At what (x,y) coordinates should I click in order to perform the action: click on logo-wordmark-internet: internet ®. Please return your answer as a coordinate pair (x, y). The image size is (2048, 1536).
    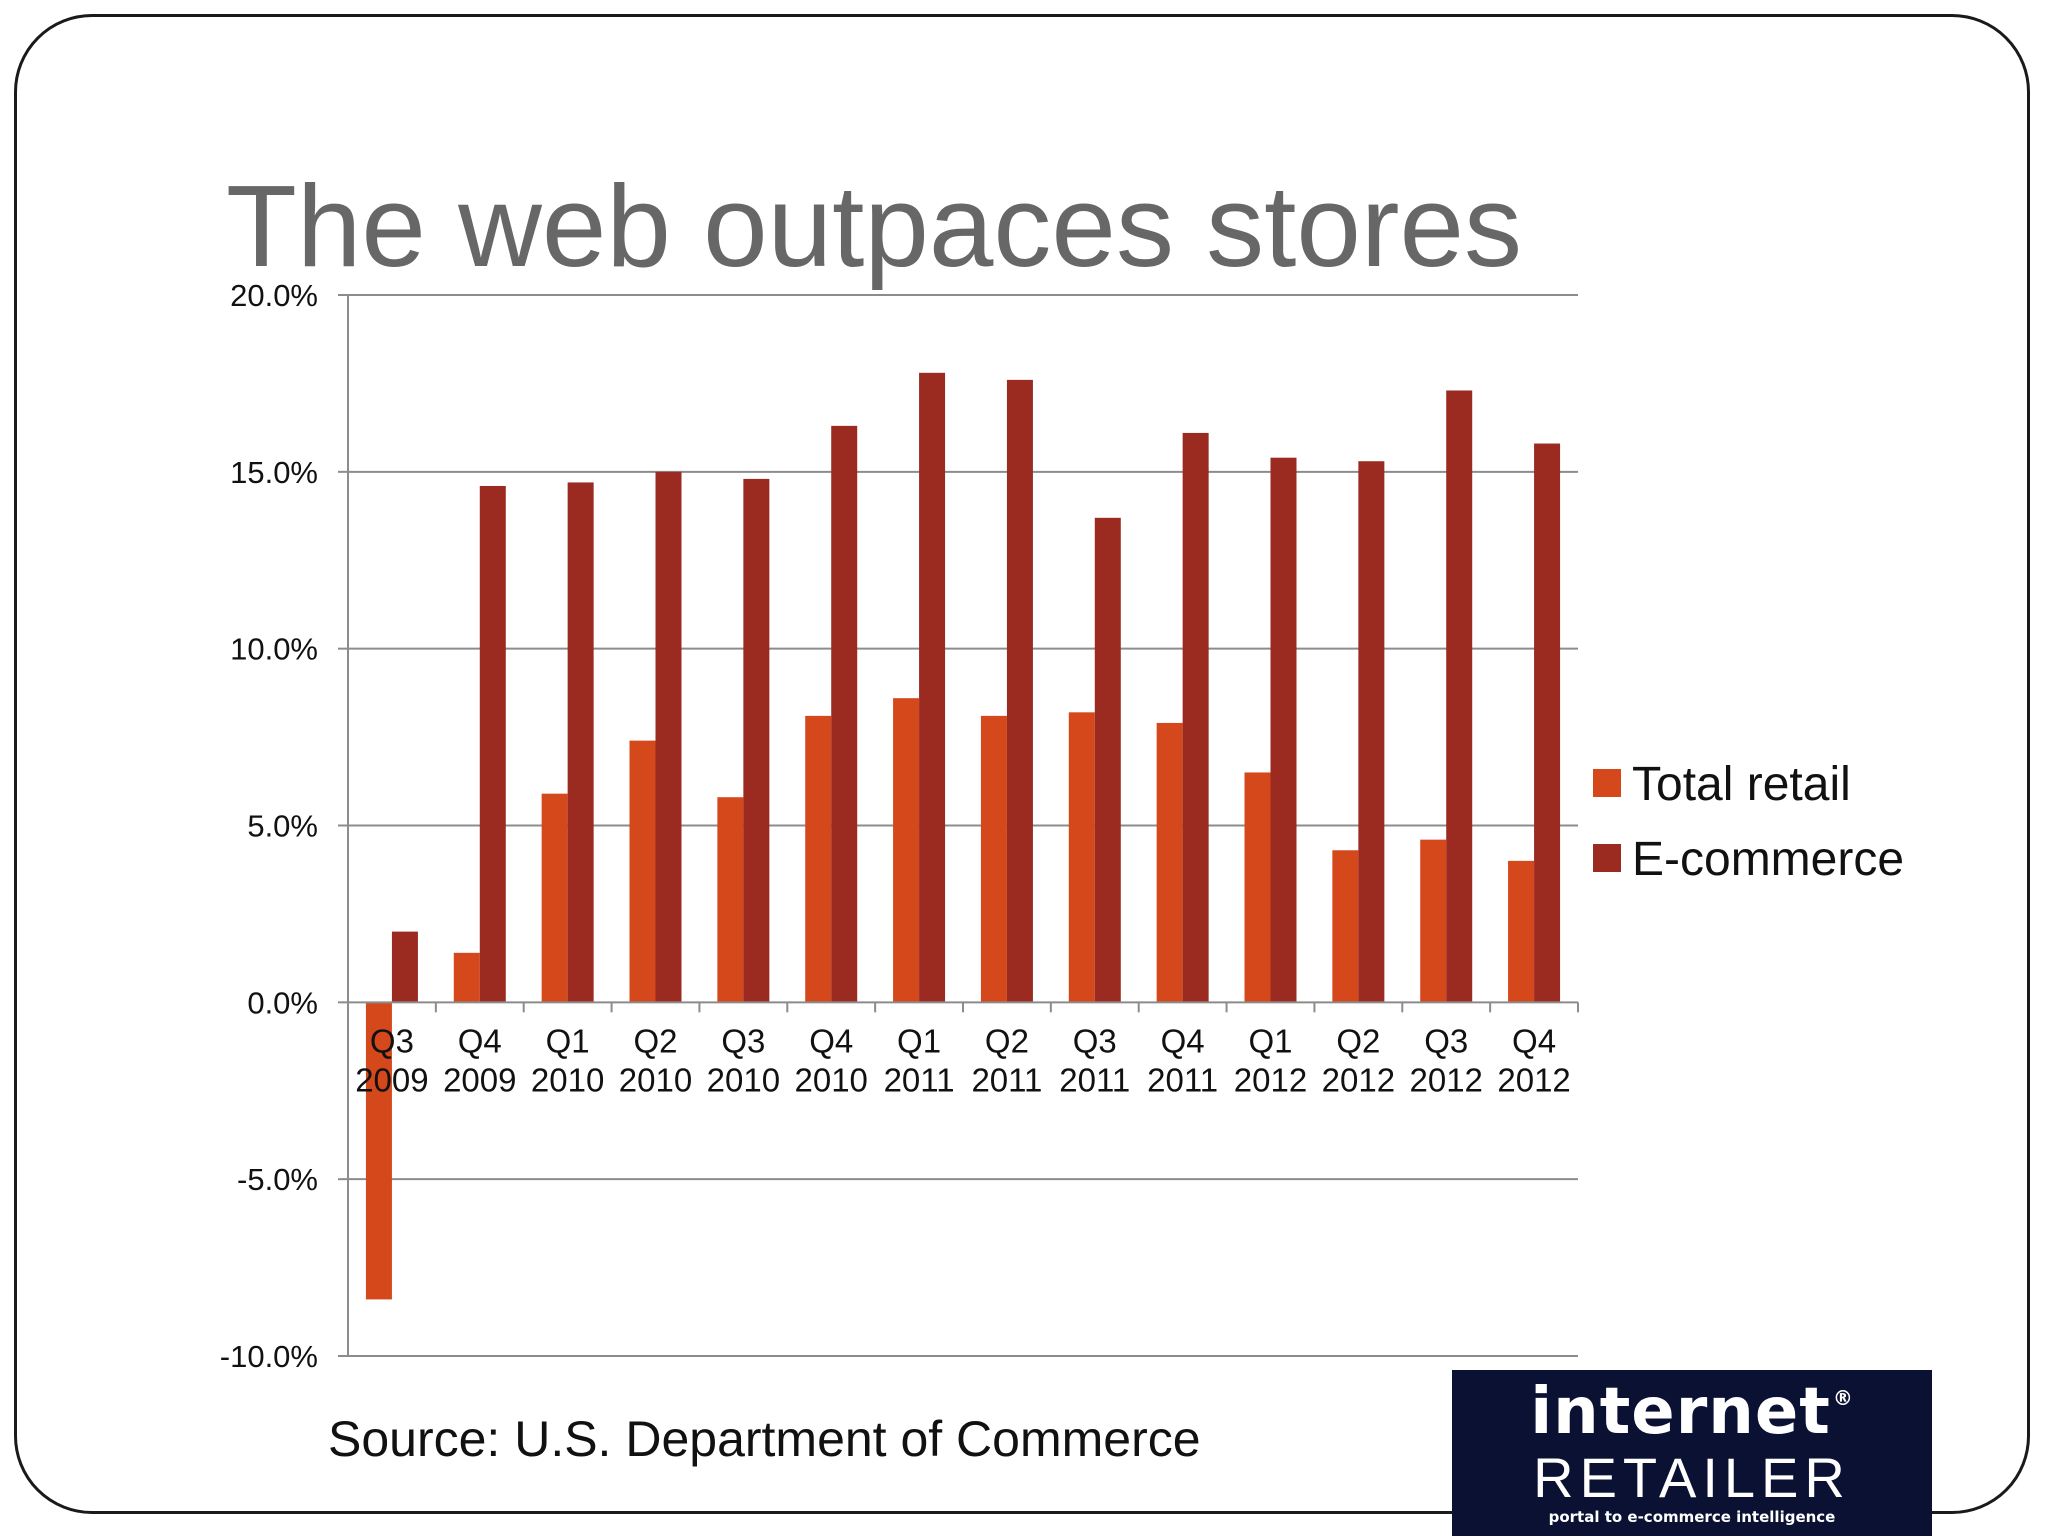
    Looking at the image, I should click on (1692, 1412).